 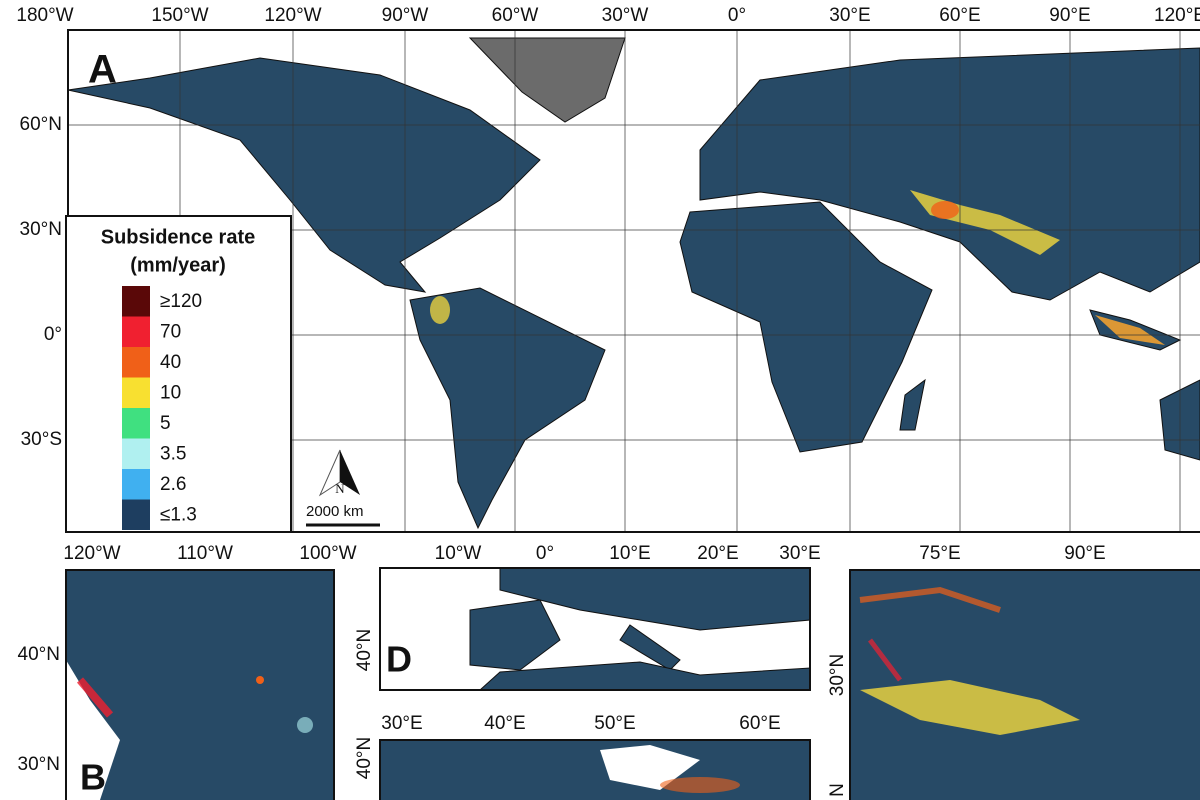 What do you see at coordinates (458, 553) in the screenshot?
I see `longitude-label: 10°W` at bounding box center [458, 553].